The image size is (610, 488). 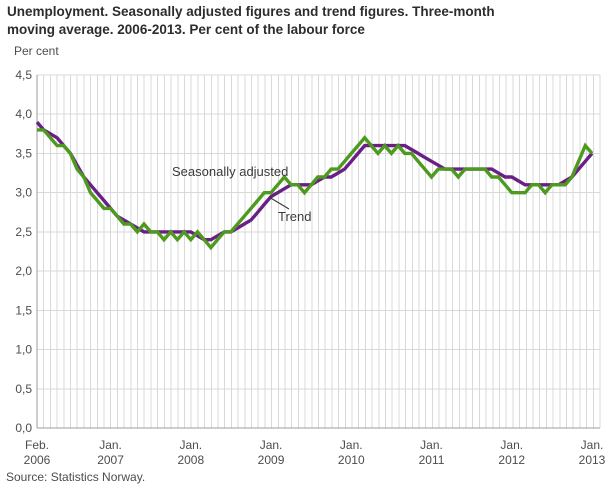 I want to click on x-tick-label-year: 2010, so click(x=351, y=460).